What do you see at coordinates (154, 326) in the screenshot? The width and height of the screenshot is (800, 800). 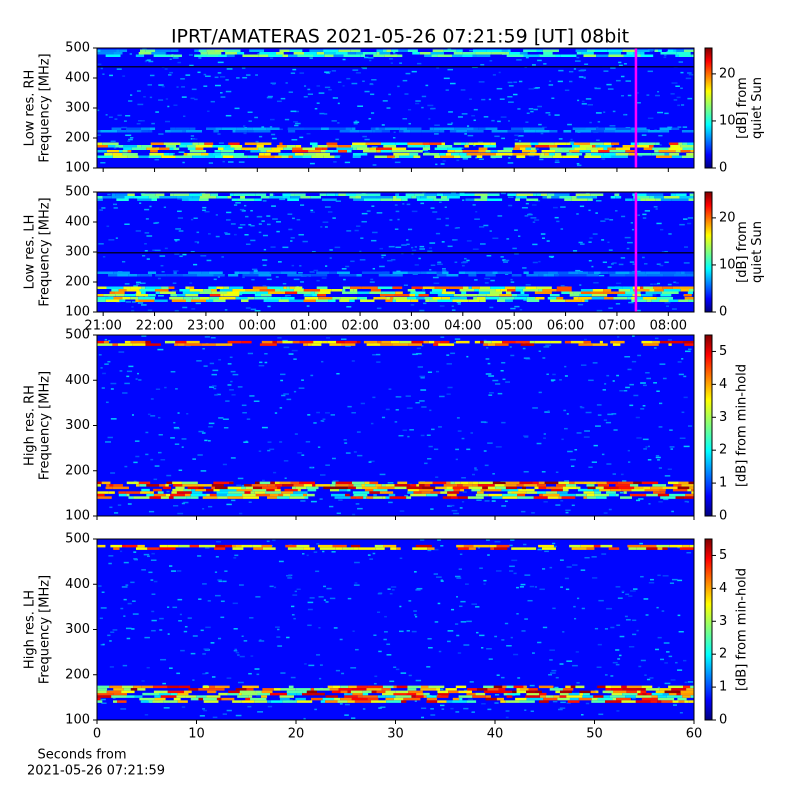 I see `x-tick-label: 22:00` at bounding box center [154, 326].